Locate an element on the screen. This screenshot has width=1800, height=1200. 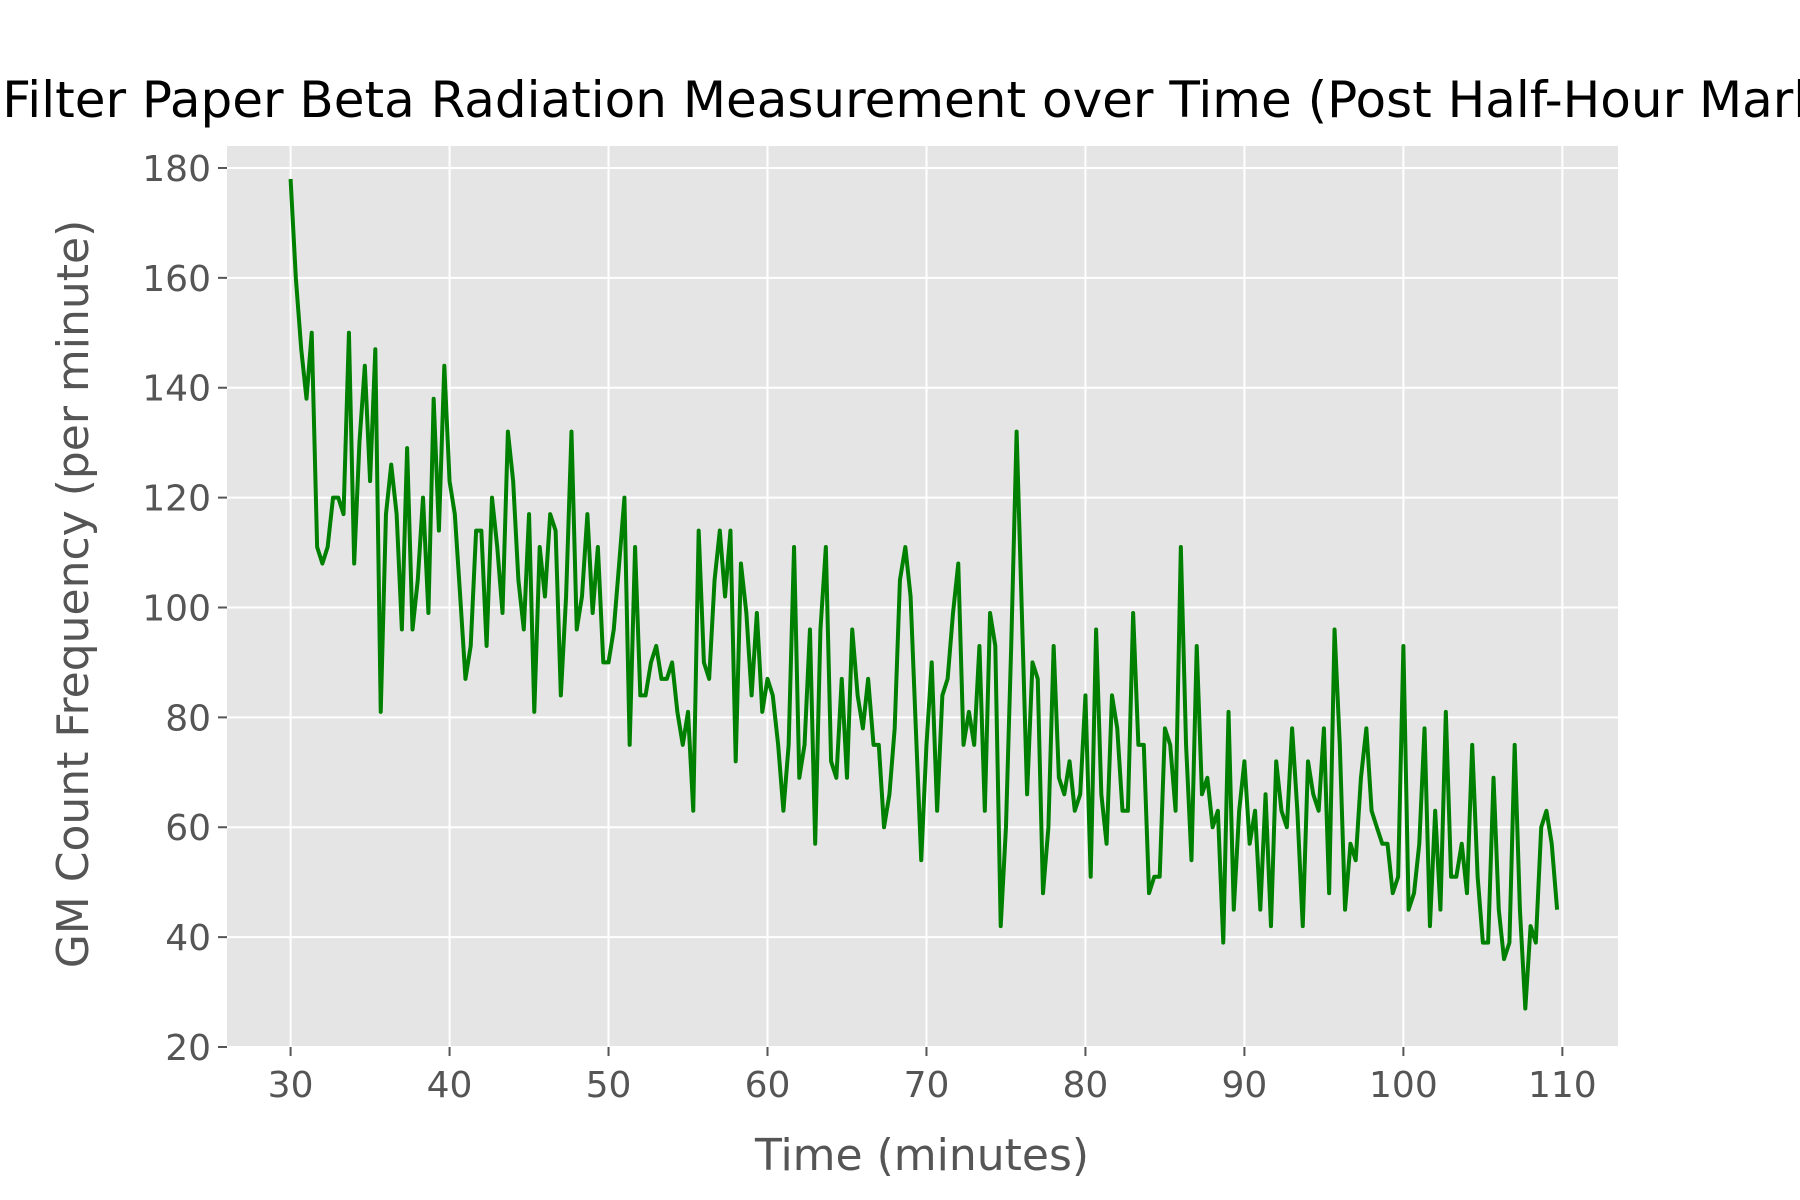
y-tick-label: 20 is located at coordinates (188, 1048).